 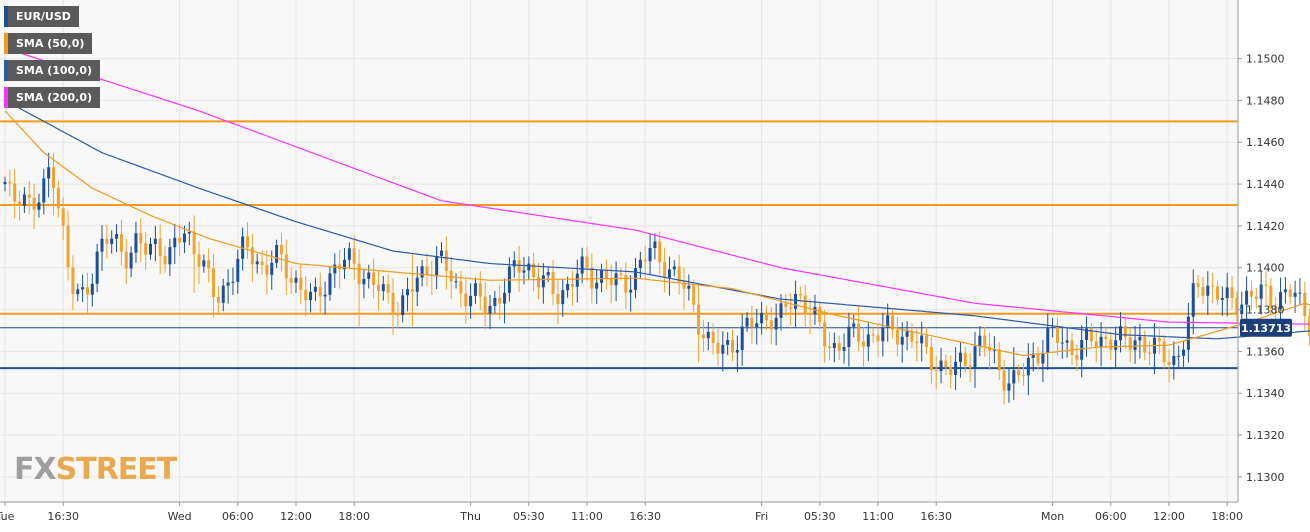 I want to click on x-tick-label: 12:00, so click(x=296, y=516).